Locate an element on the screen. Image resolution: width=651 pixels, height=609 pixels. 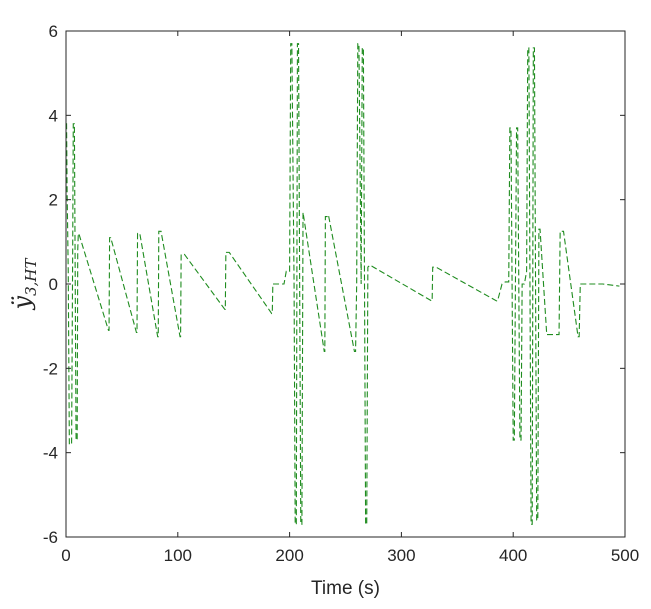
x-tick-label: 200 is located at coordinates (289, 555).